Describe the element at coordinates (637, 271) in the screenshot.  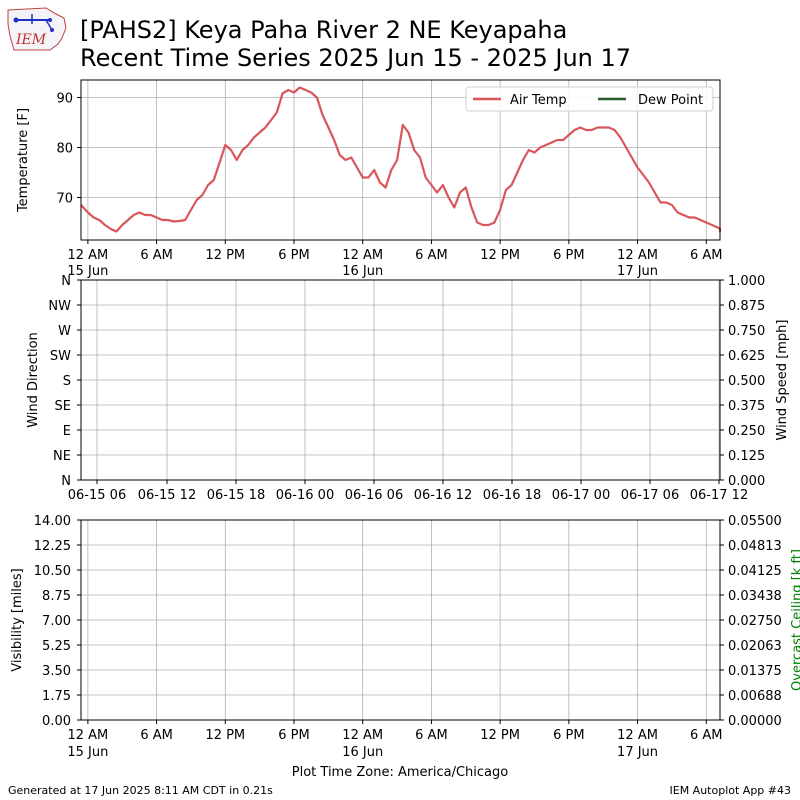
I see `temperature-xtick-date: 17 Jun` at that location.